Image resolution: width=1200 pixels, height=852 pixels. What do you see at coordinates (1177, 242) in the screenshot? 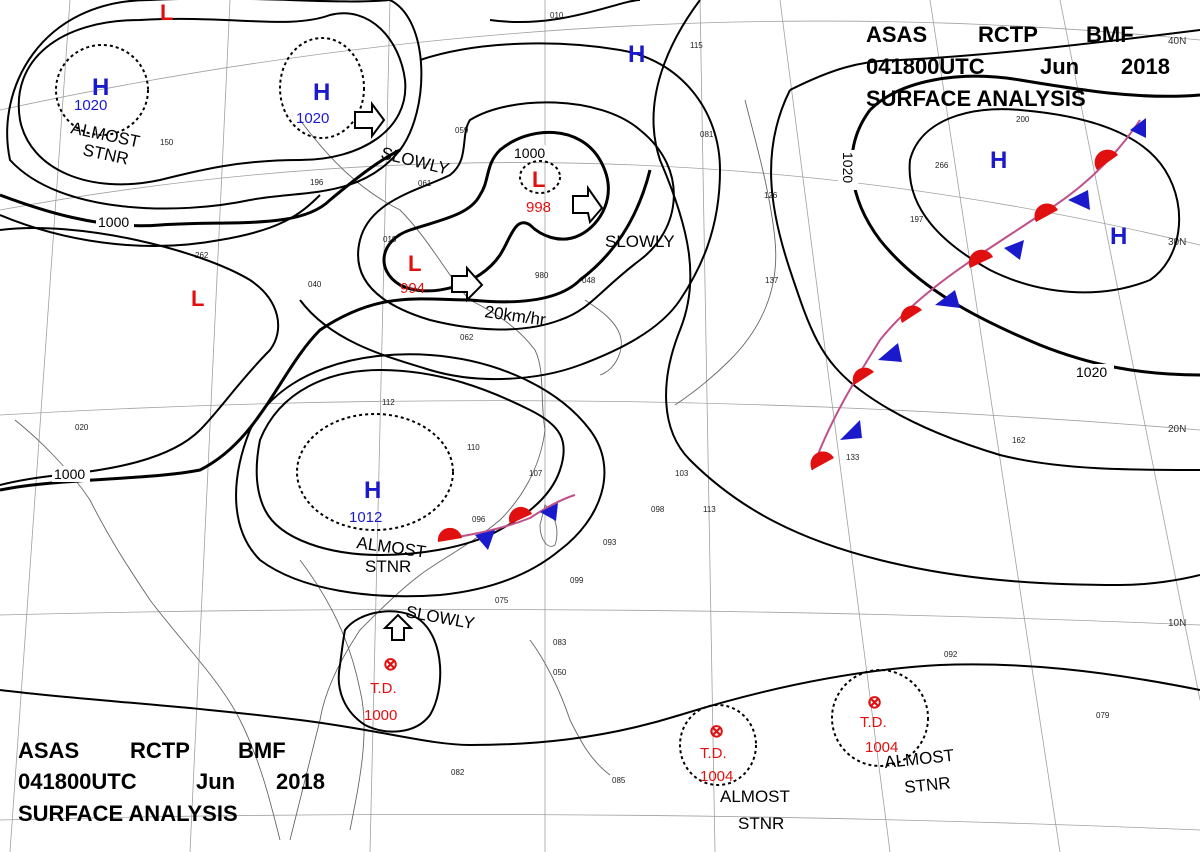
I see `lat-label-30n: 30N` at bounding box center [1177, 242].